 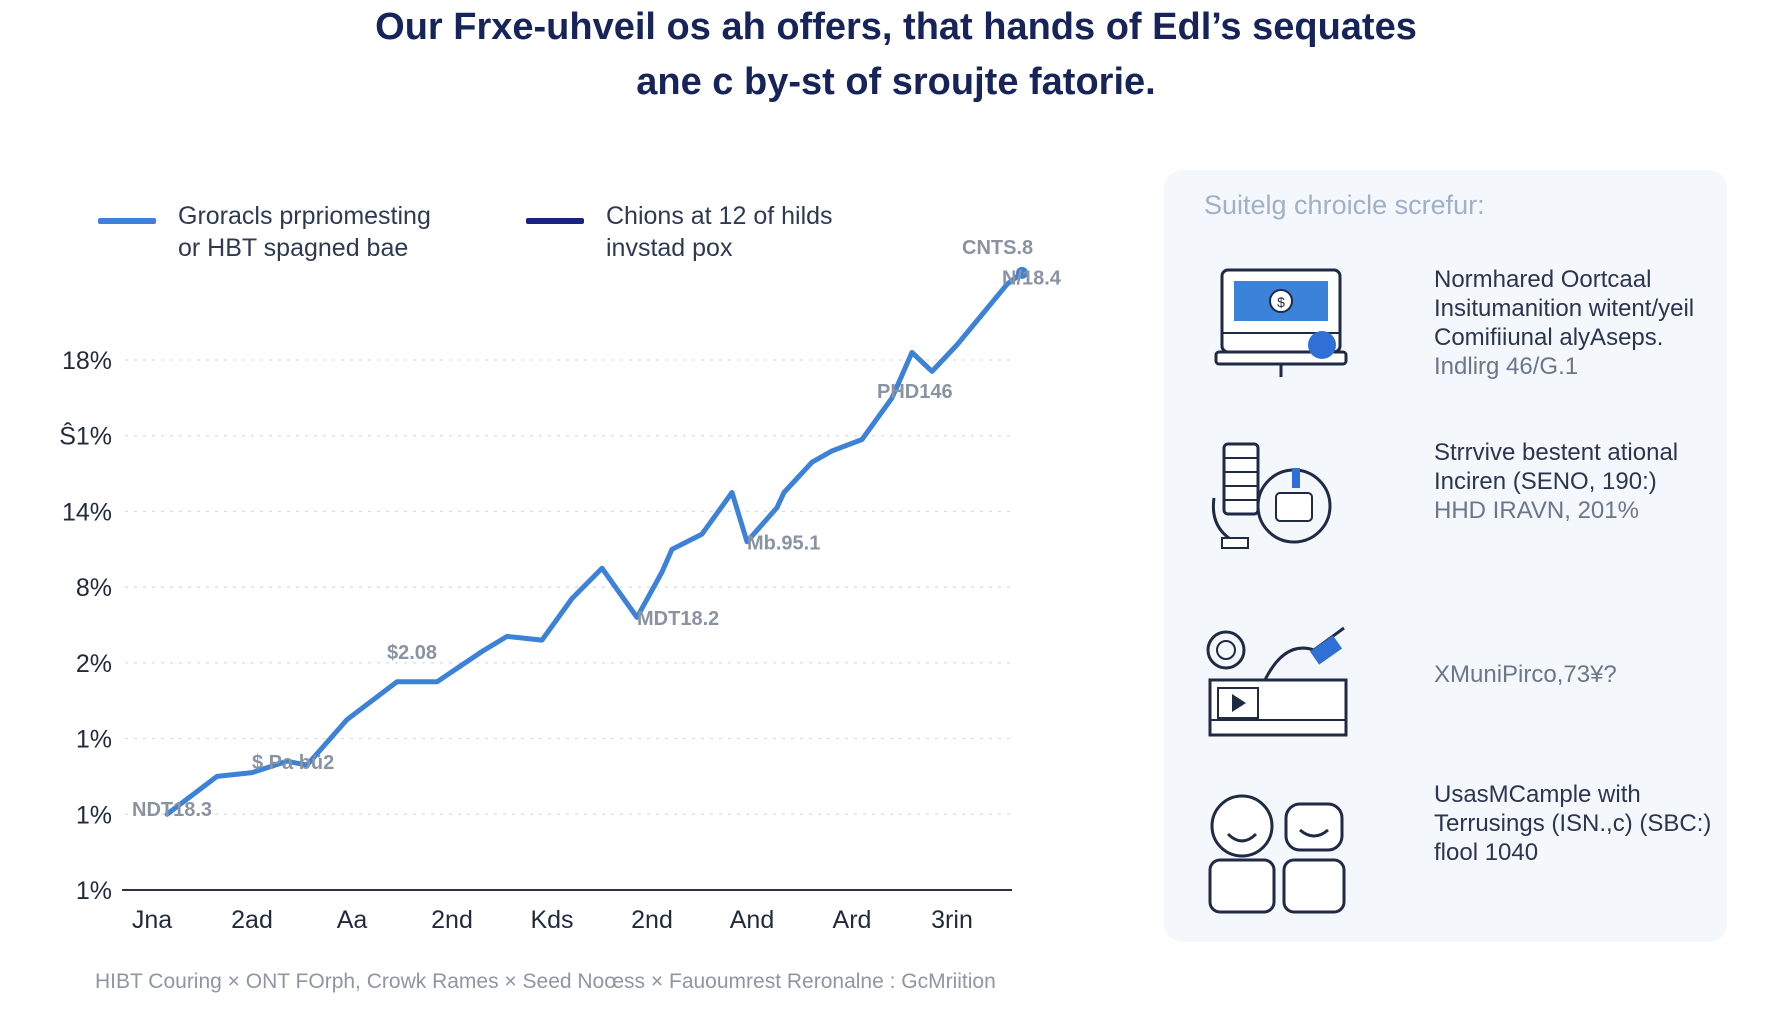 What do you see at coordinates (1506, 366) in the screenshot?
I see `panel-item-1-line-4: Indlirg 46/G.1` at bounding box center [1506, 366].